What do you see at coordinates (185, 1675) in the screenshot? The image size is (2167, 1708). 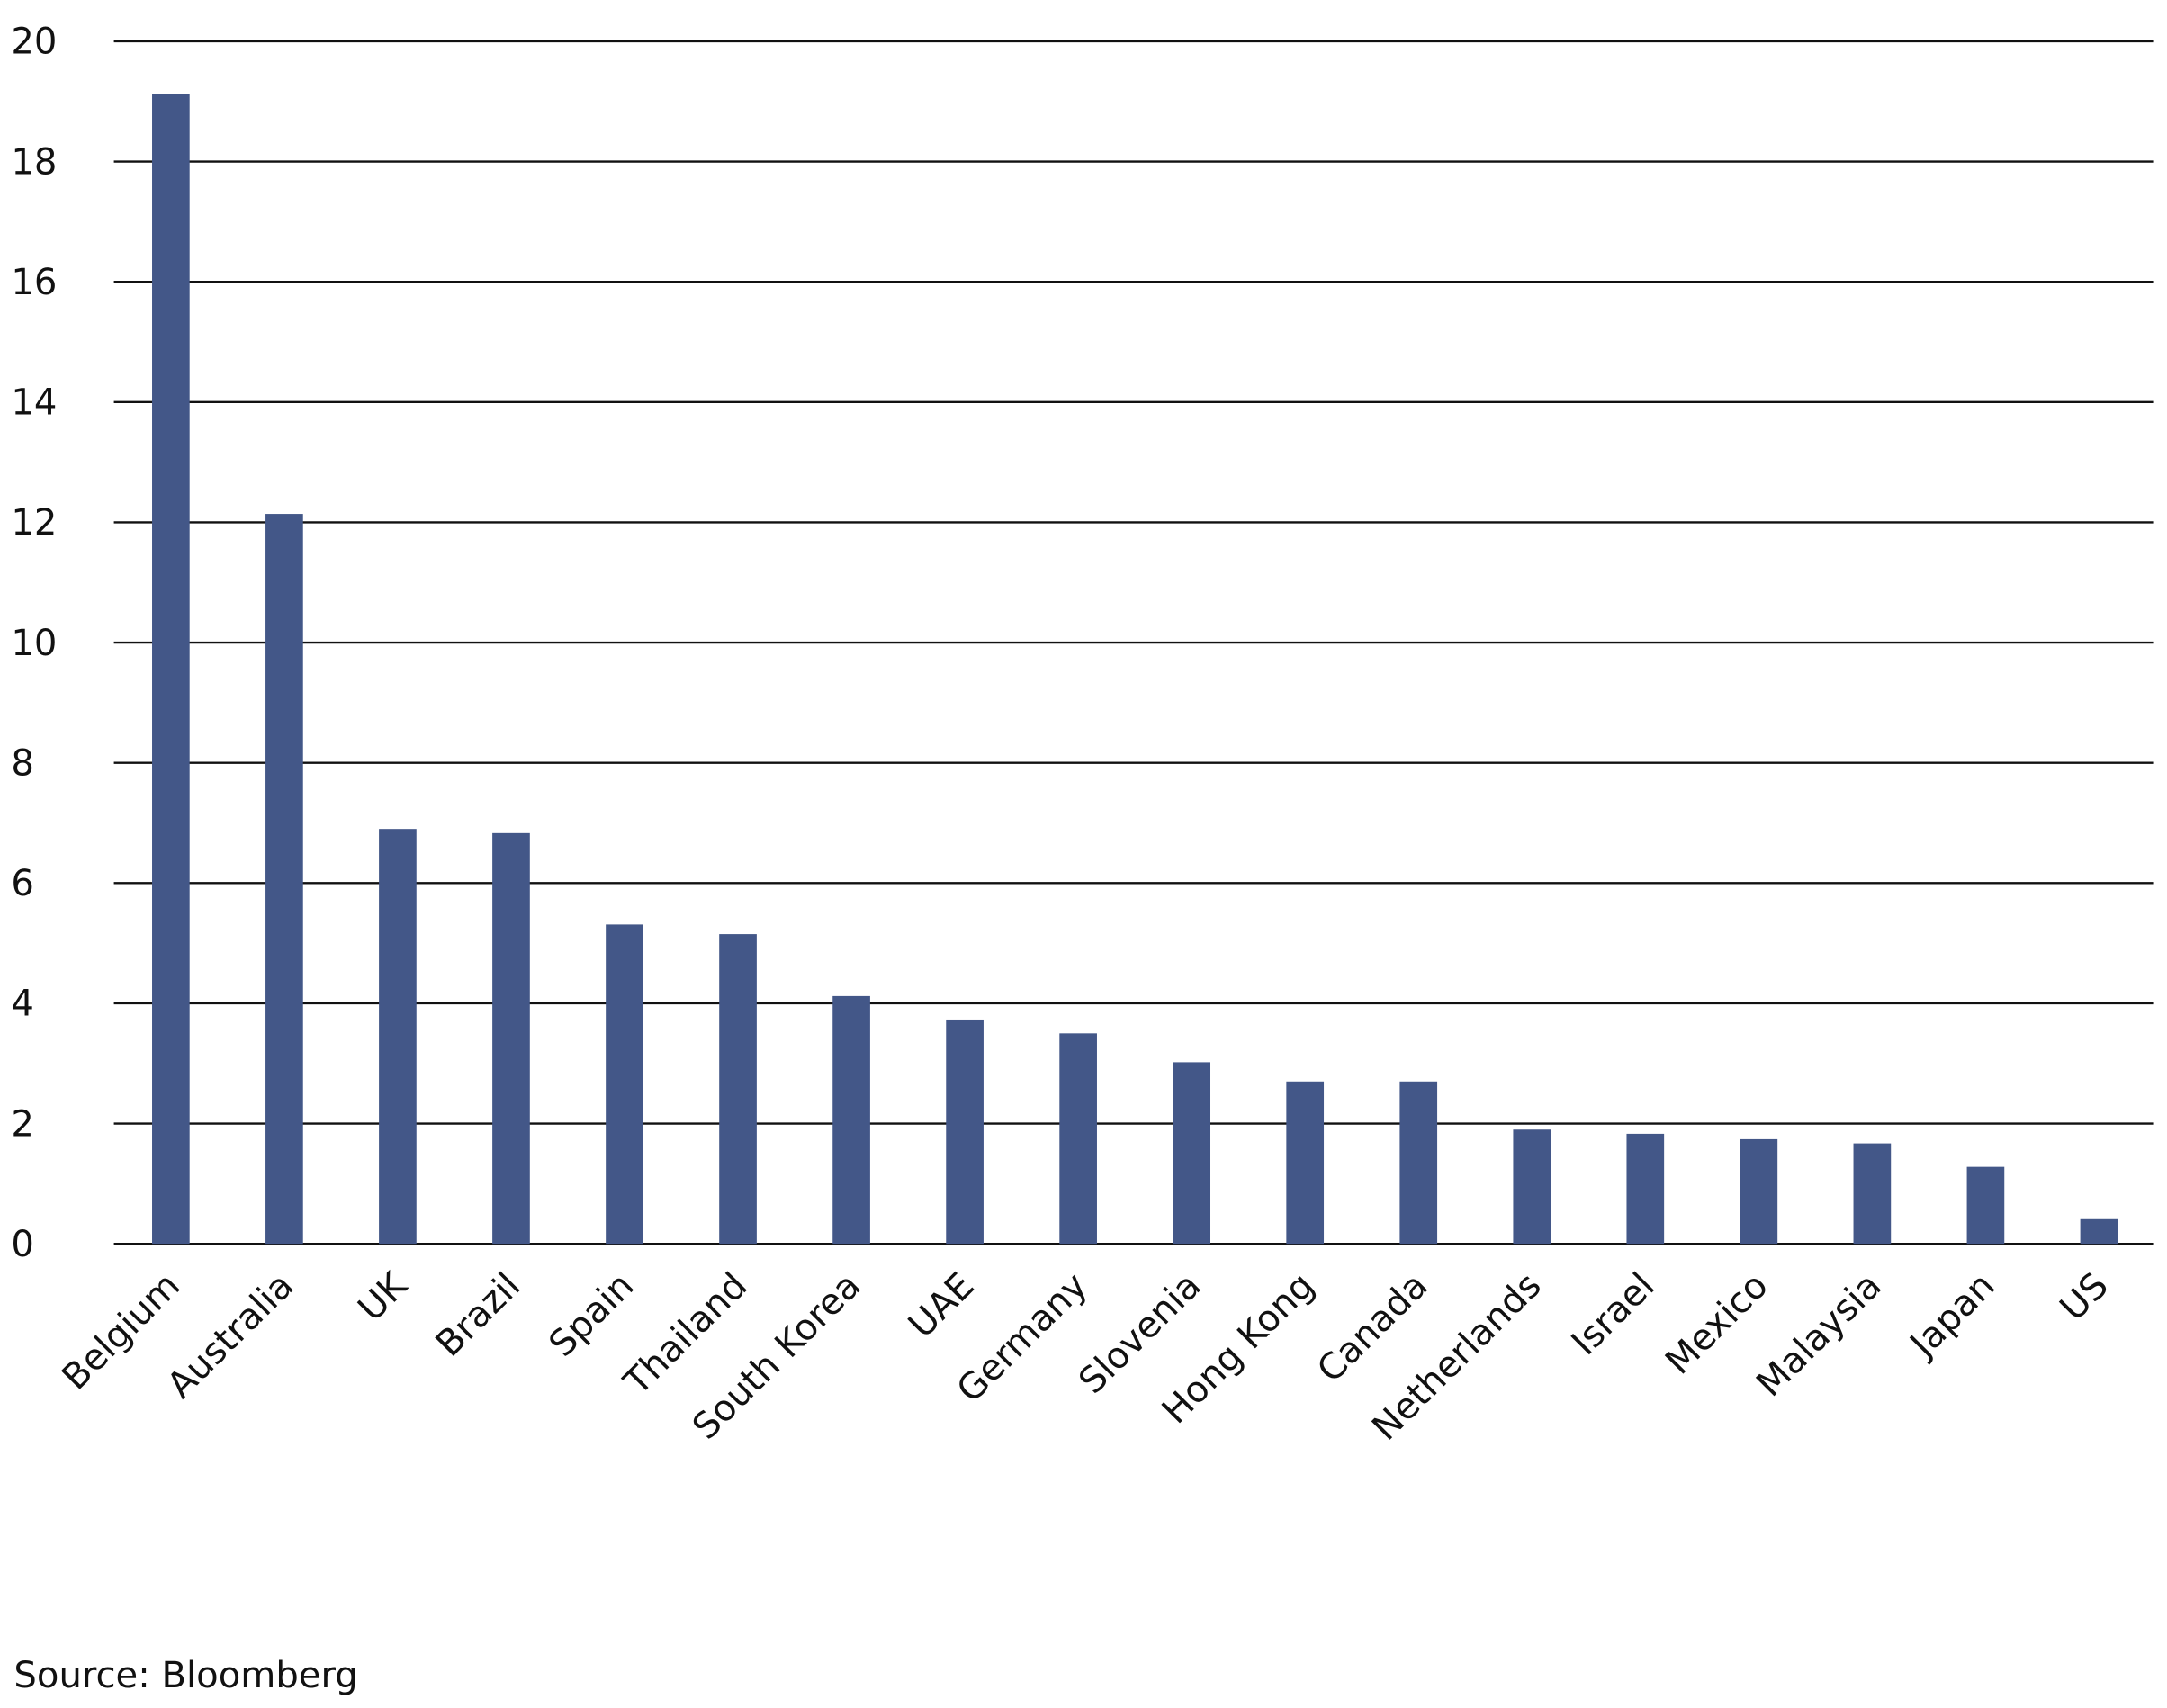 I see `source-note: Source: Bloomberg` at bounding box center [185, 1675].